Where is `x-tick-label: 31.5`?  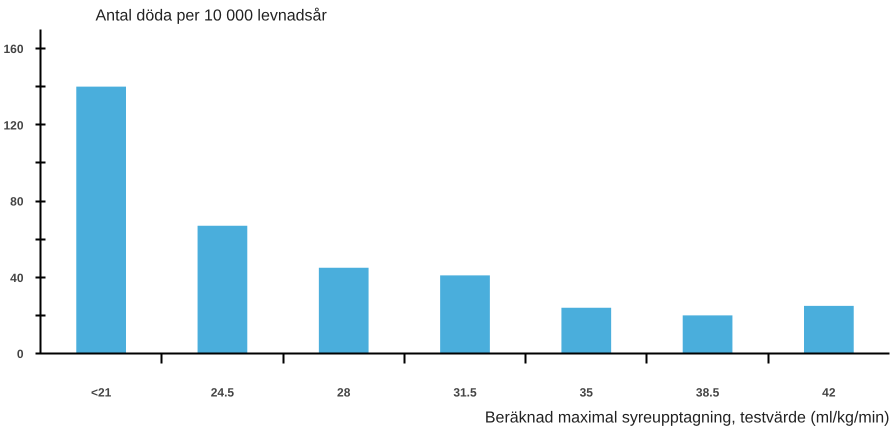
x-tick-label: 31.5 is located at coordinates (465, 393).